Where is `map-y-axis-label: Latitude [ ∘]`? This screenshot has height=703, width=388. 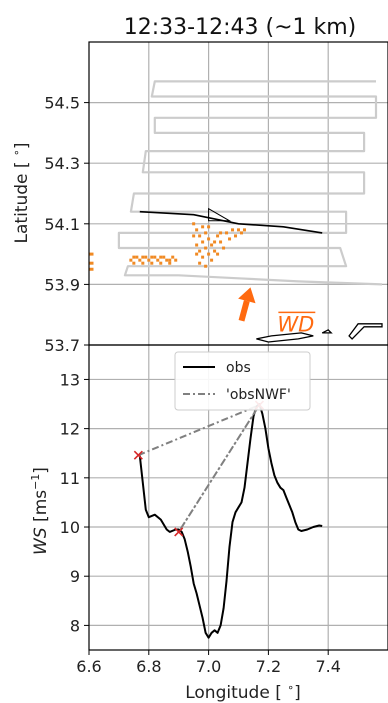 map-y-axis-label: Latitude [ ∘] is located at coordinates (21, 193).